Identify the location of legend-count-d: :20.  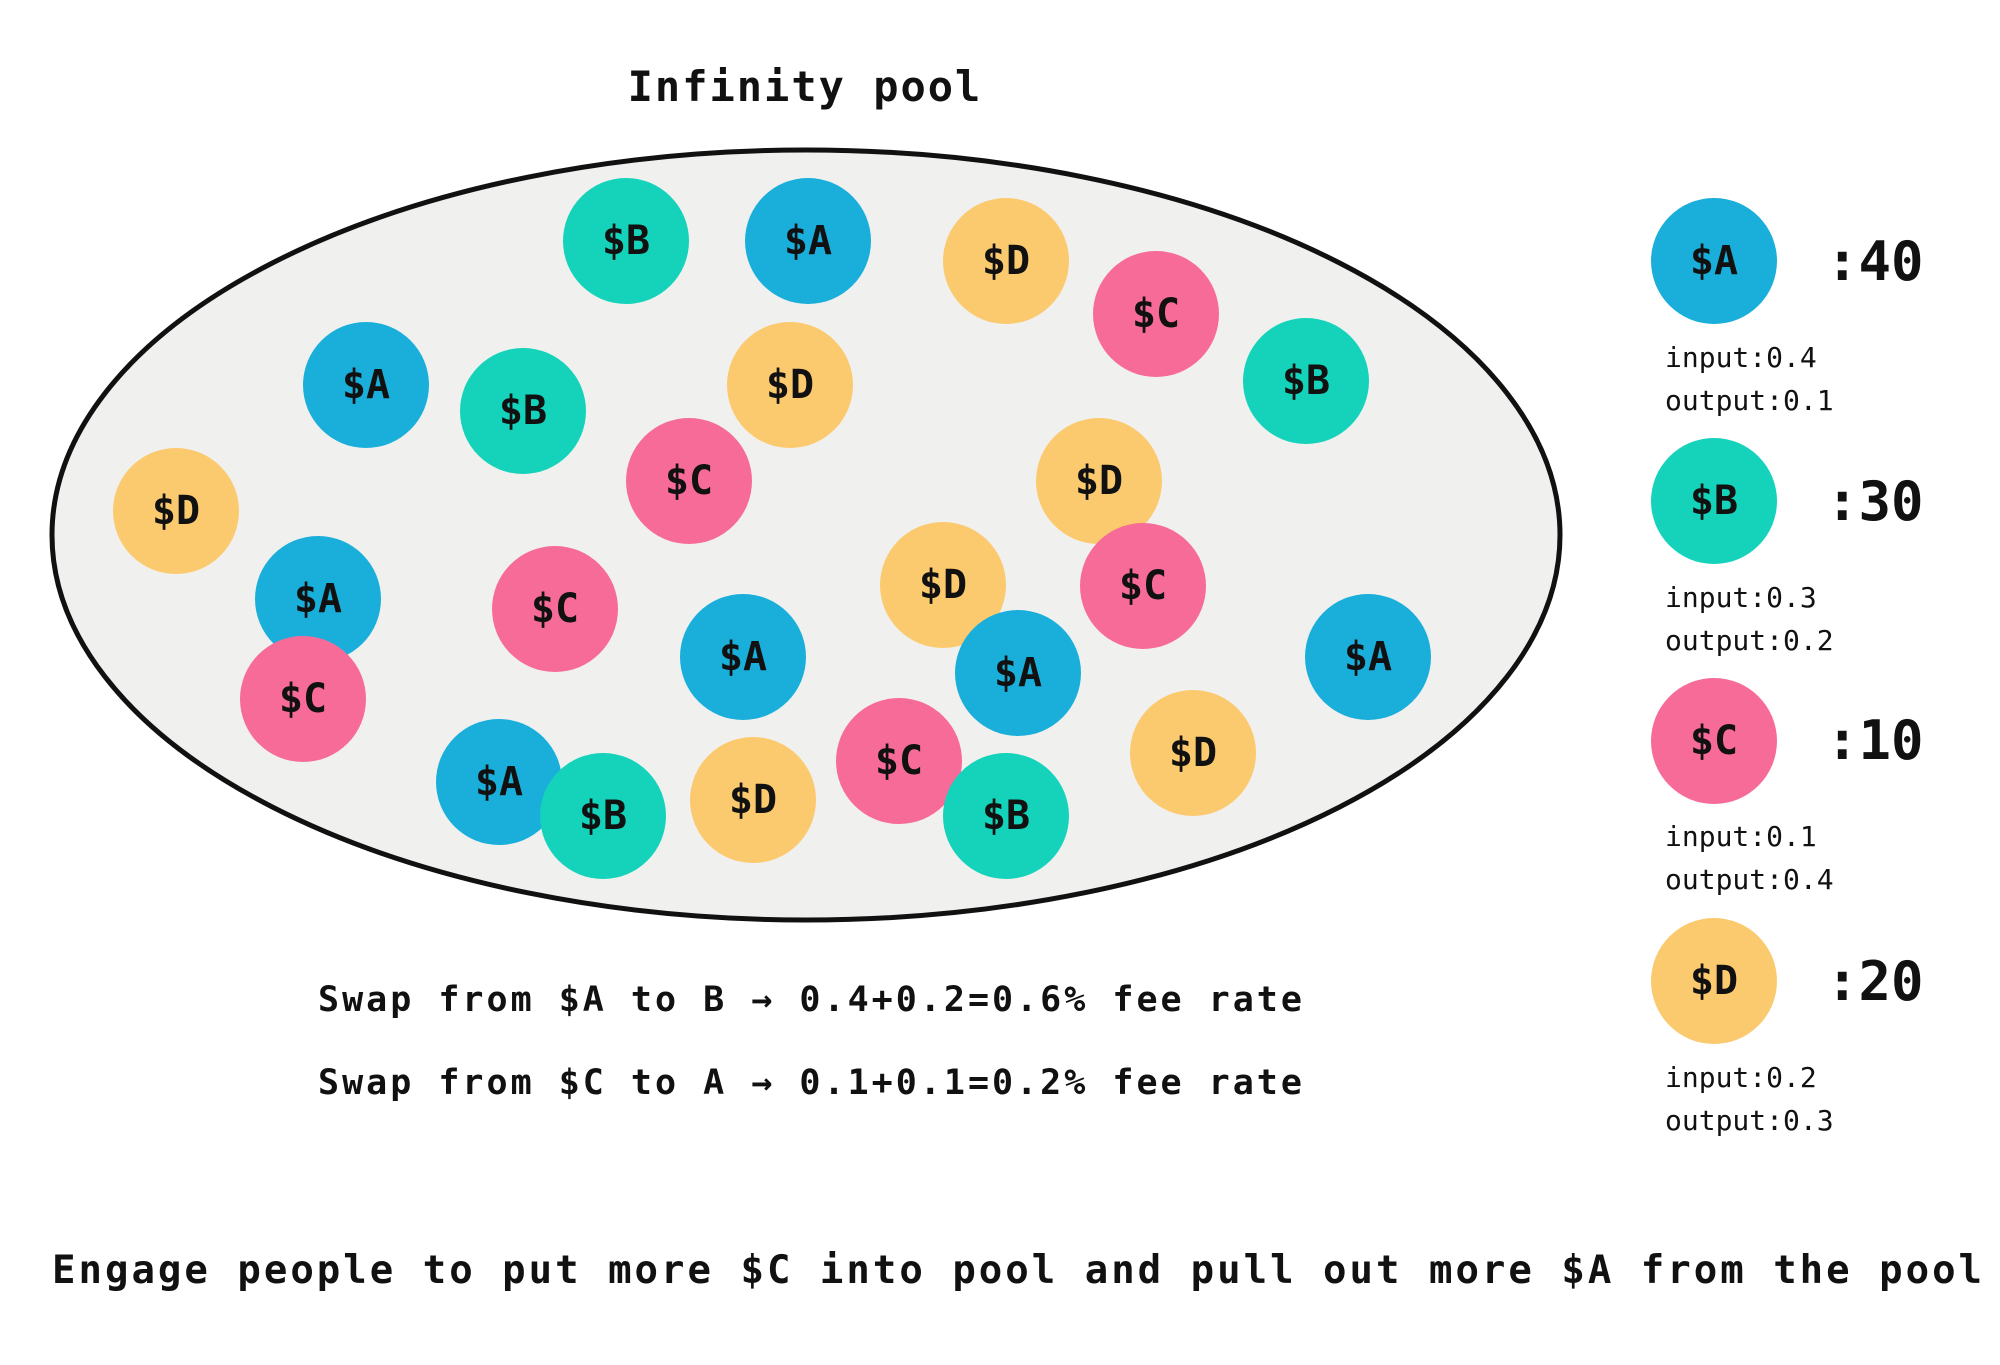
(1875, 981).